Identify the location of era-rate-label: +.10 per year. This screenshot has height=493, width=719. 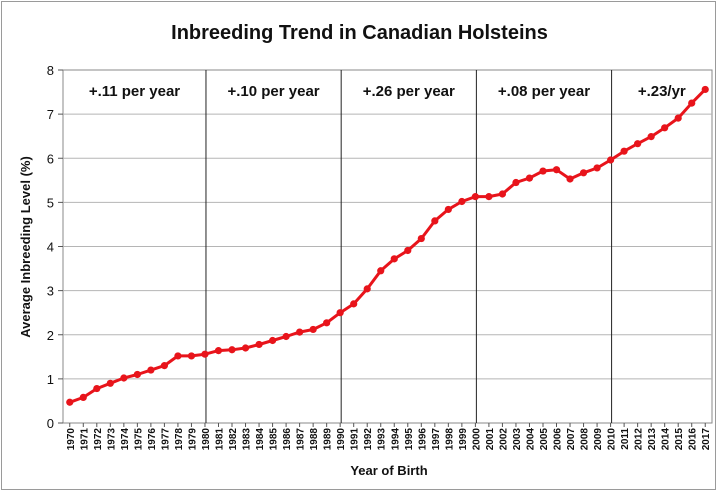
(273, 91).